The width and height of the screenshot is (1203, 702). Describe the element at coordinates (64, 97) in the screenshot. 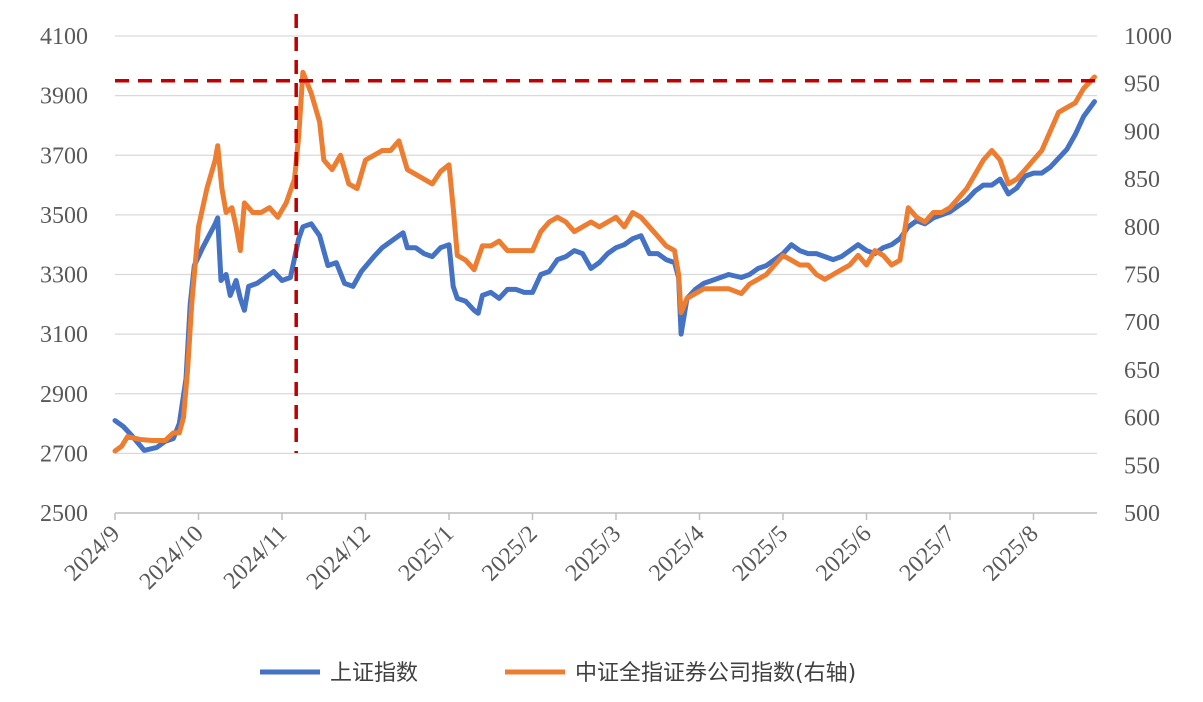

I see `y-left-tick-label: 3900` at that location.